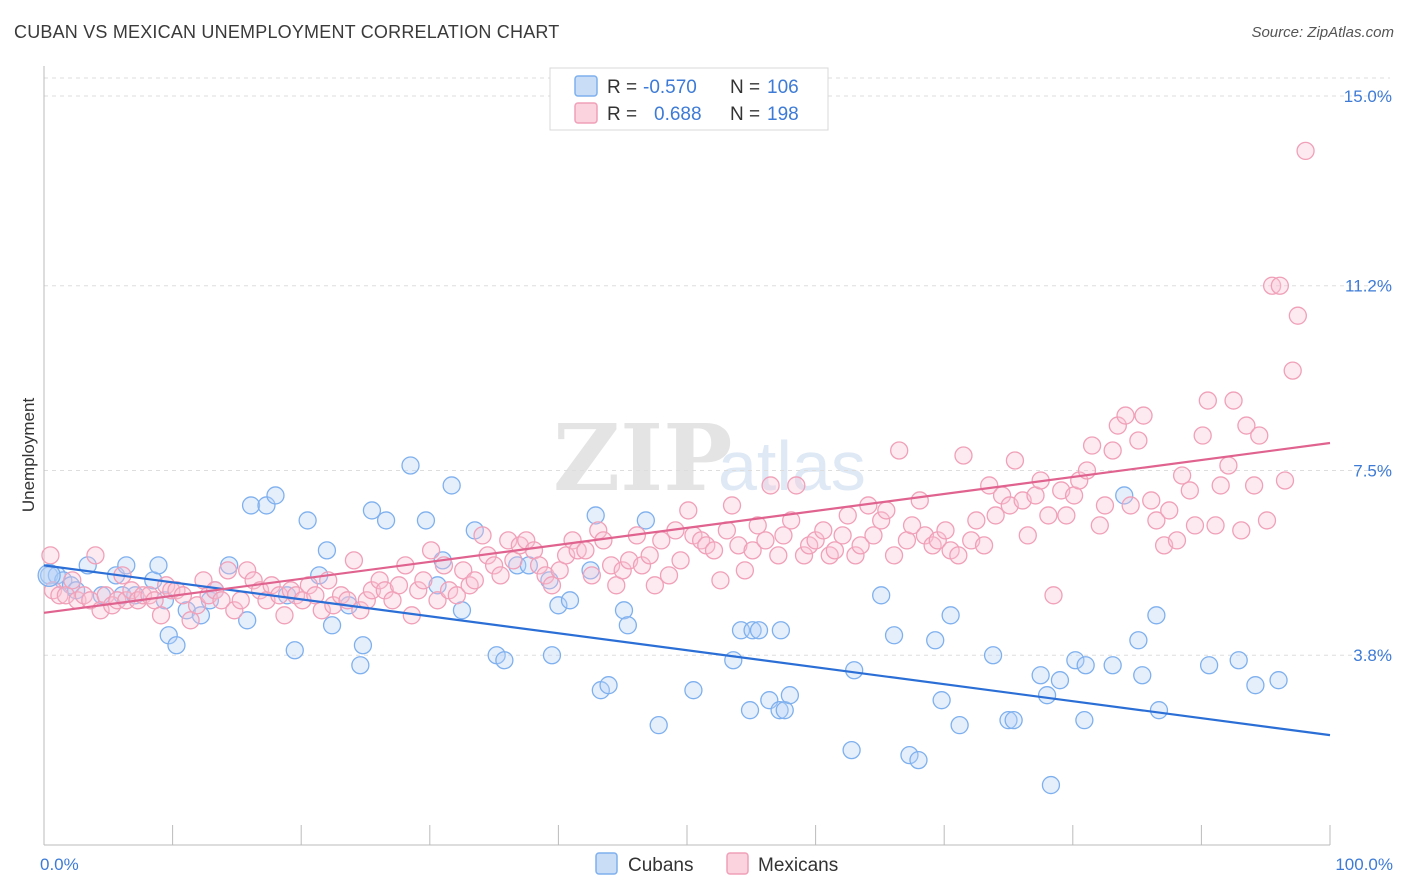 This screenshot has height=892, width=1406. What do you see at coordinates (1372, 470) in the screenshot?
I see `y-tick-label: 7.5%` at bounding box center [1372, 470].